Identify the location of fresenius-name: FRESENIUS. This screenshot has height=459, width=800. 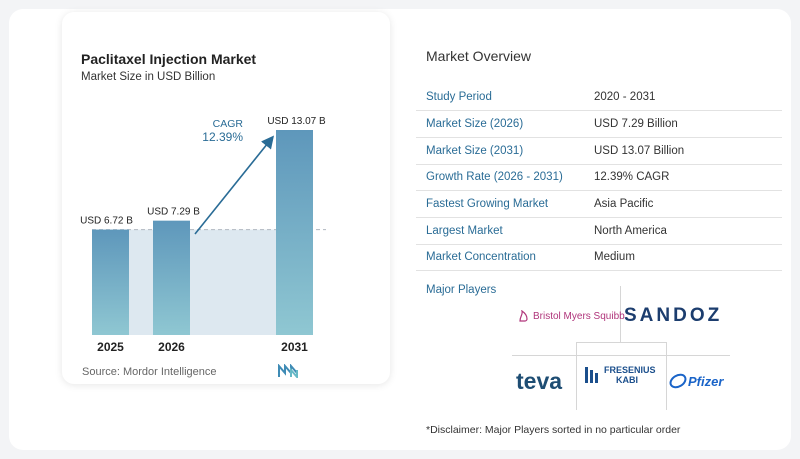
(630, 370).